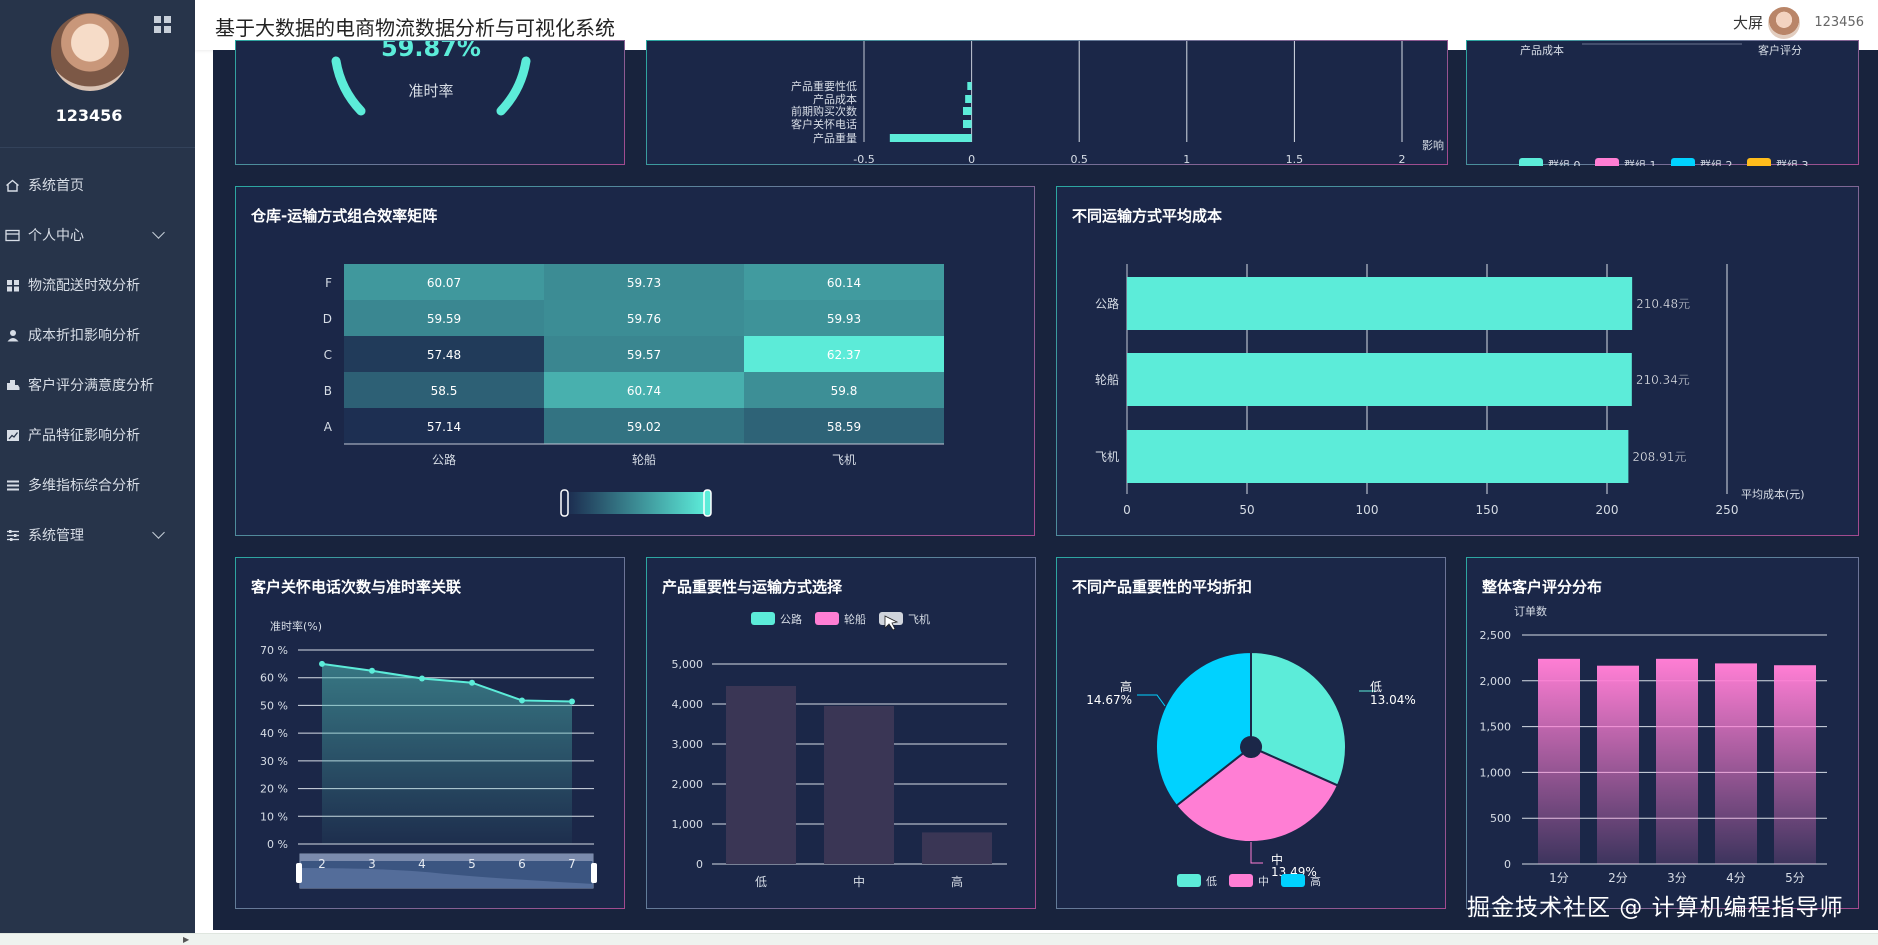 This screenshot has width=1878, height=945. Describe the element at coordinates (1257, 796) in the screenshot. I see `pie-slice` at that location.